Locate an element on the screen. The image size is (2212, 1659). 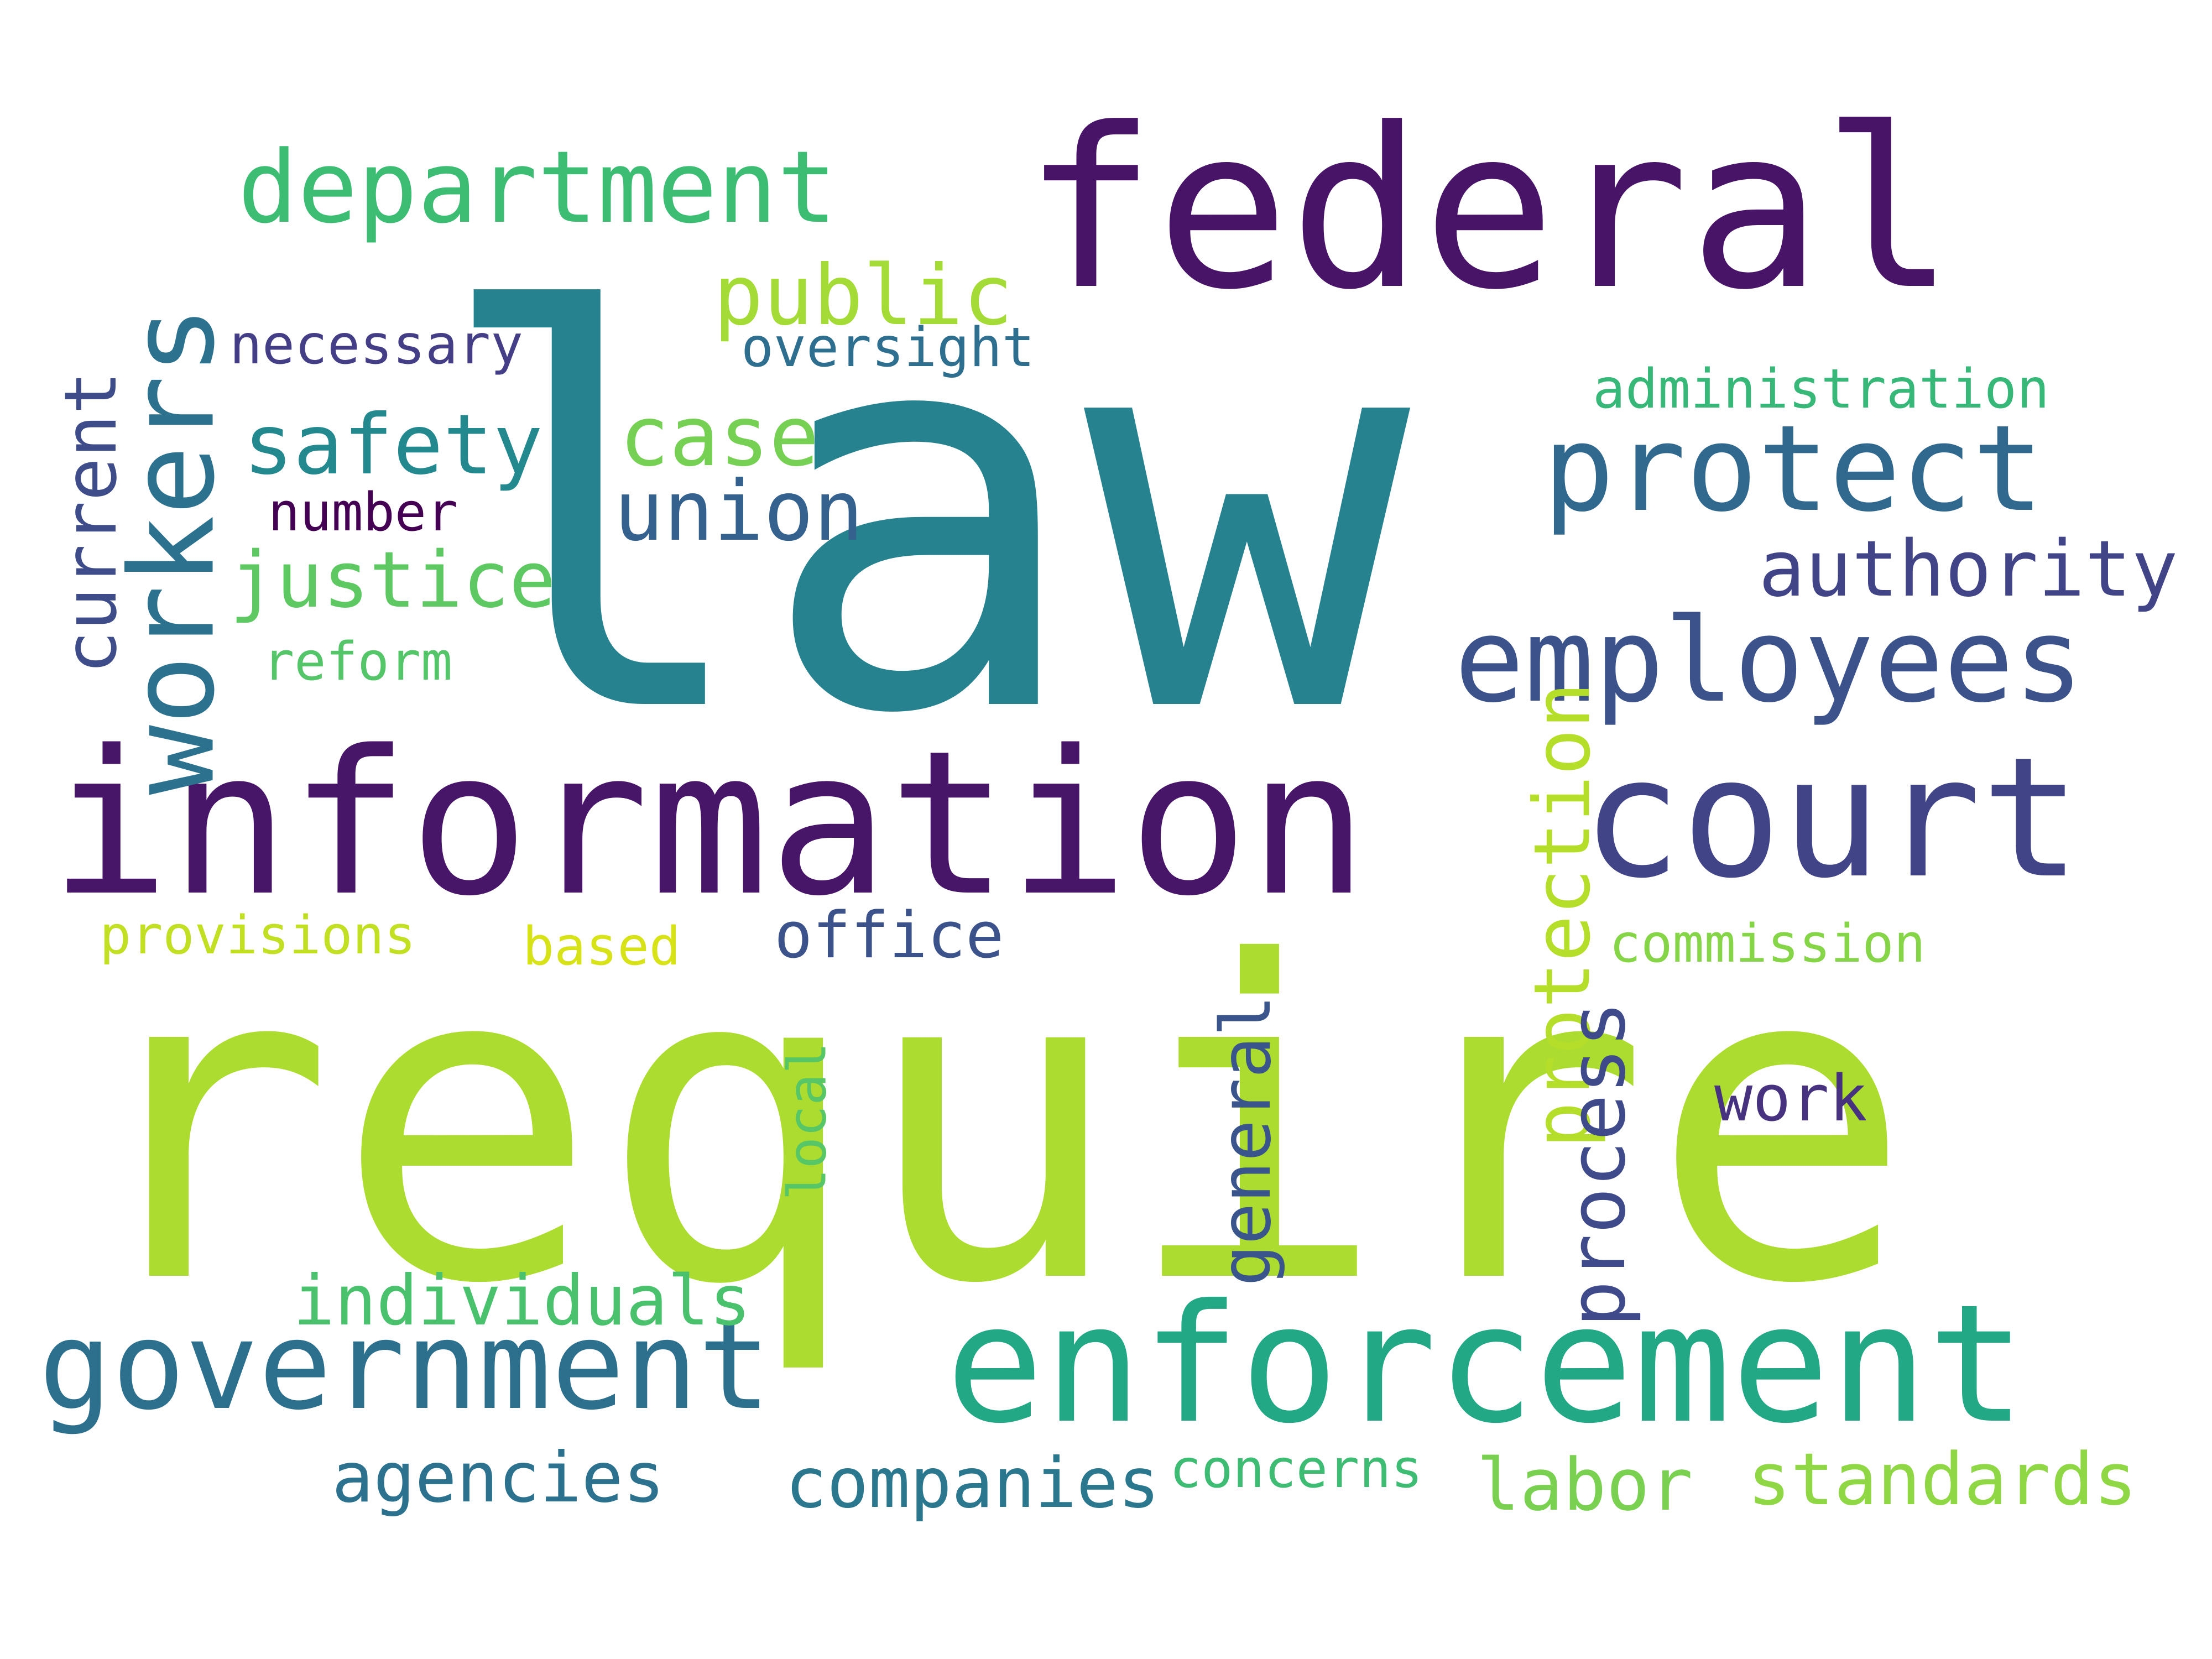
word-process: process is located at coordinates (1599, 1164).